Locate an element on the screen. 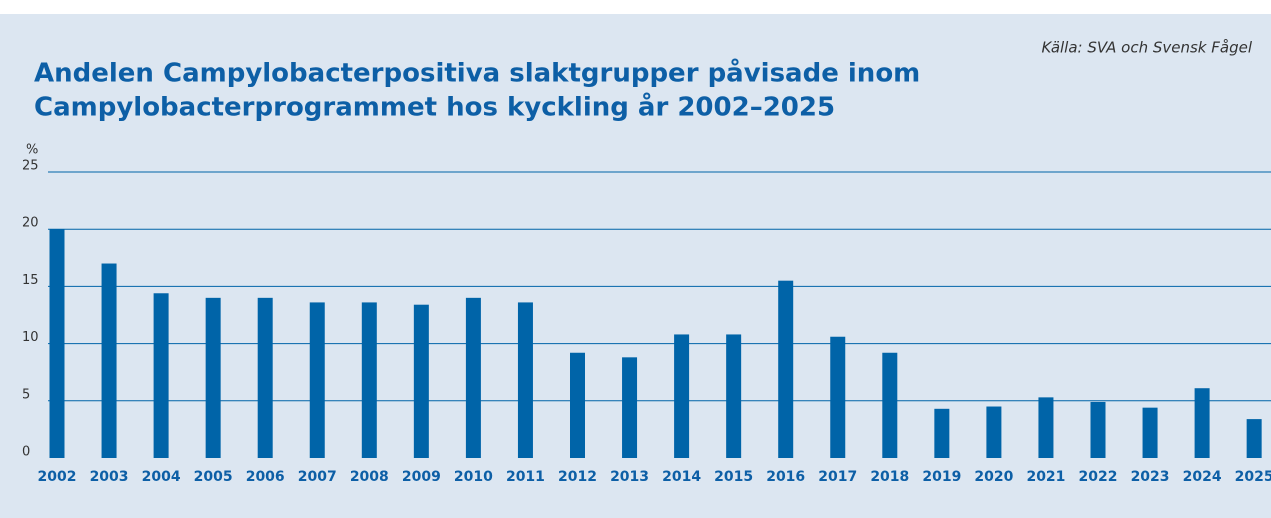 The height and width of the screenshot is (518, 1271). y-tick-label: 20 is located at coordinates (30, 223).